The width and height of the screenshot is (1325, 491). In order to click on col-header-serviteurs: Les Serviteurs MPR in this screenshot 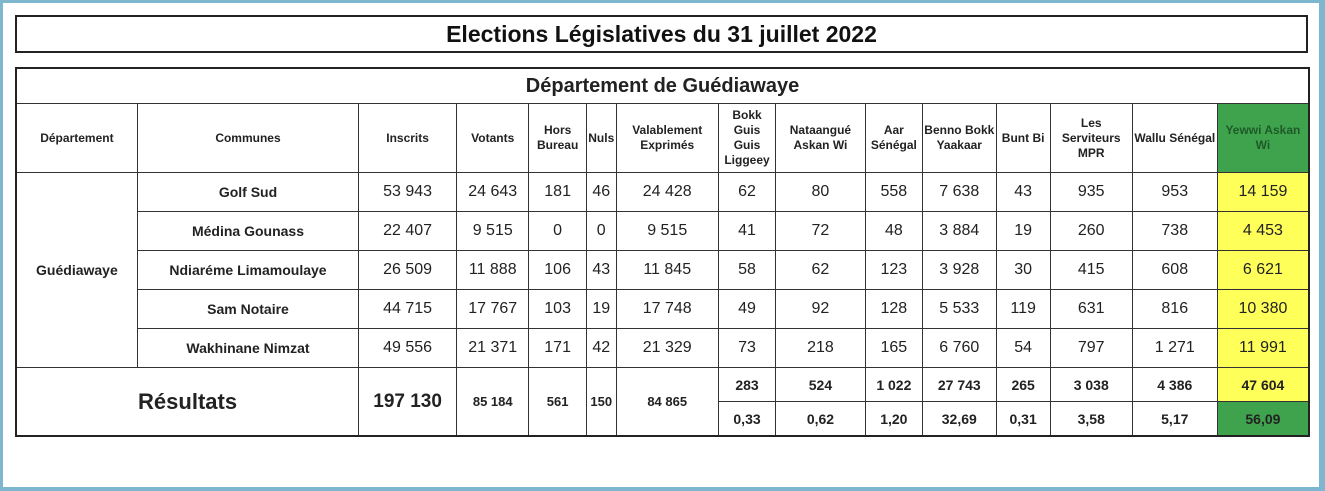, I will do `click(1091, 138)`.